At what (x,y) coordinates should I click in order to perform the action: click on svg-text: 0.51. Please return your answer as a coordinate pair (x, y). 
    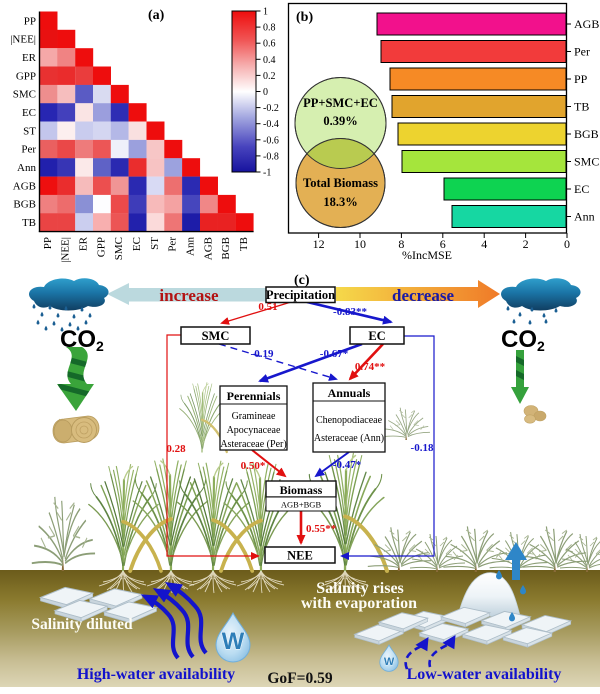
    Looking at the image, I should click on (267, 307).